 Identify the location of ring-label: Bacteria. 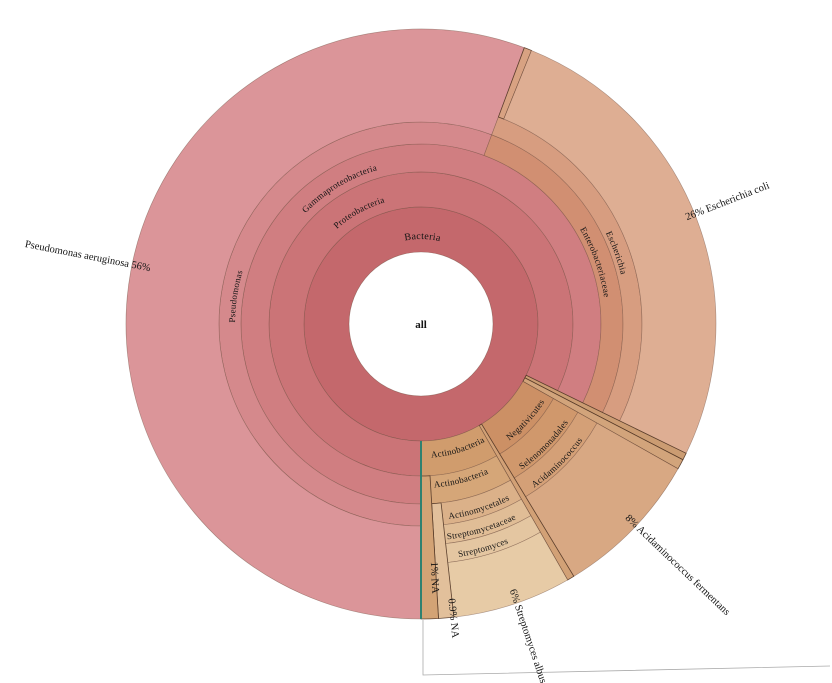
(423, 237).